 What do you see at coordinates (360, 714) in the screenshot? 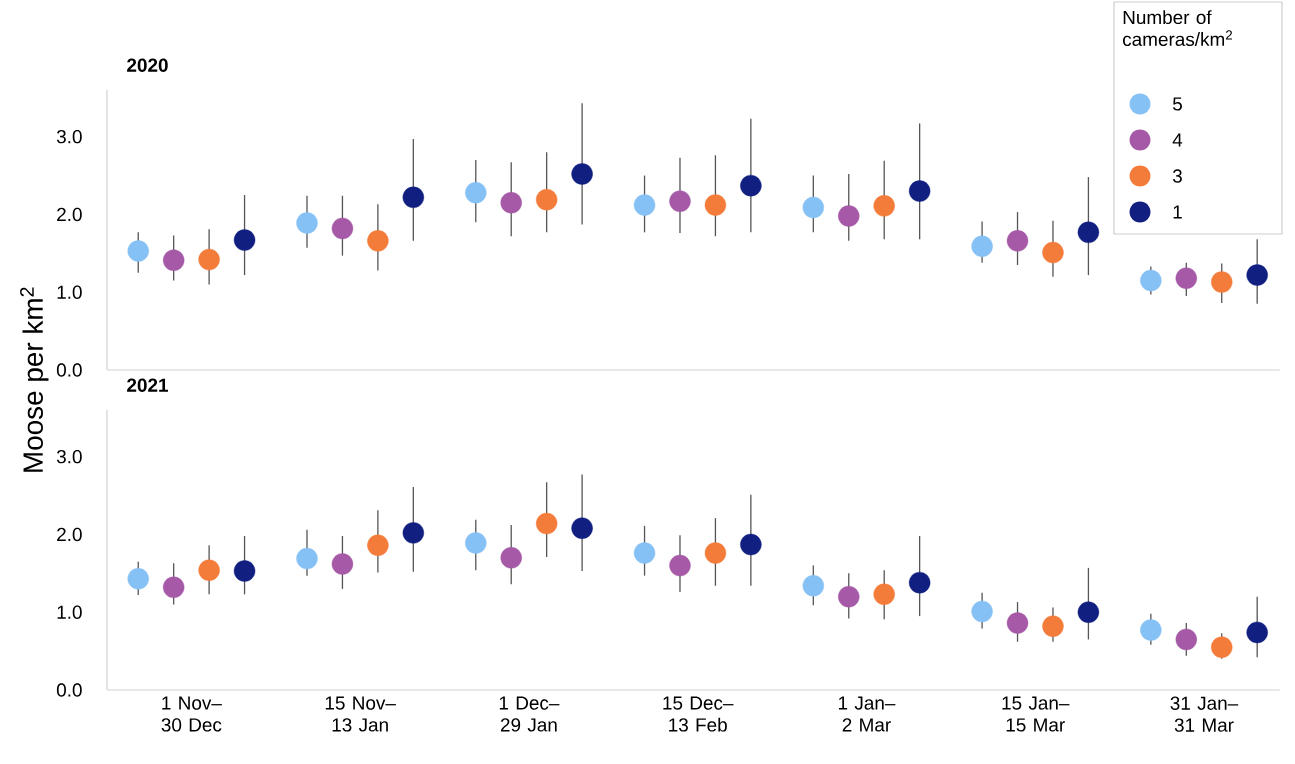
I see `x-tick-label: 15 Nov– 13 Jan` at bounding box center [360, 714].